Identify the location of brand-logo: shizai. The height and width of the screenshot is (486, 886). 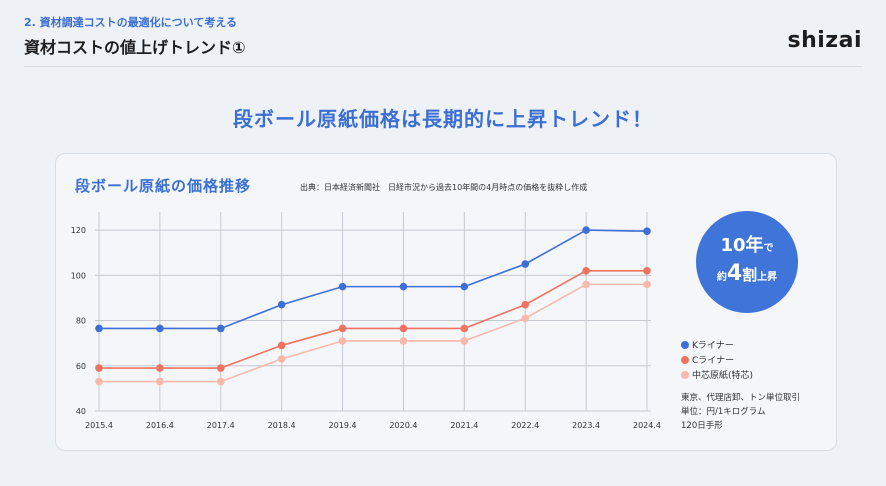
(824, 40).